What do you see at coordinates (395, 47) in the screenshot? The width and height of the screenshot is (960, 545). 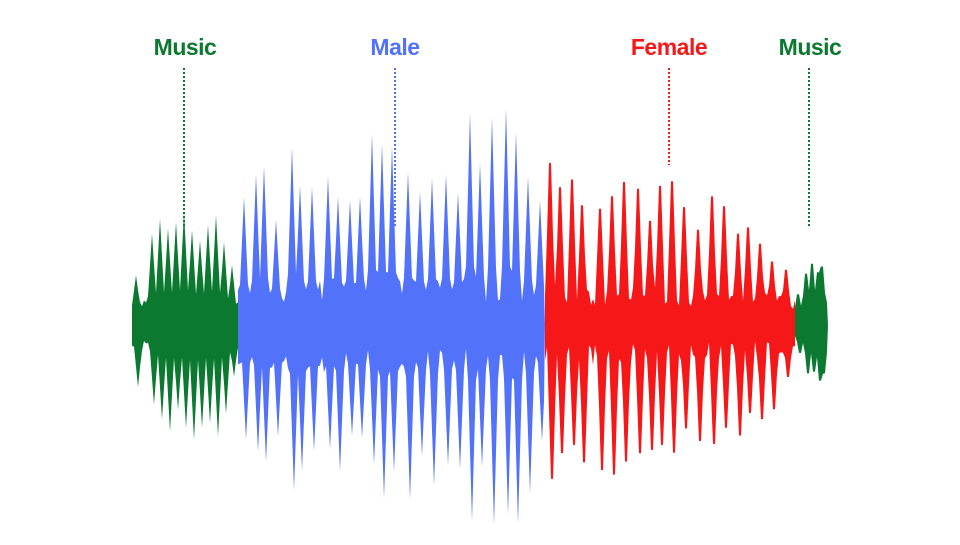 I see `label-male: Male` at bounding box center [395, 47].